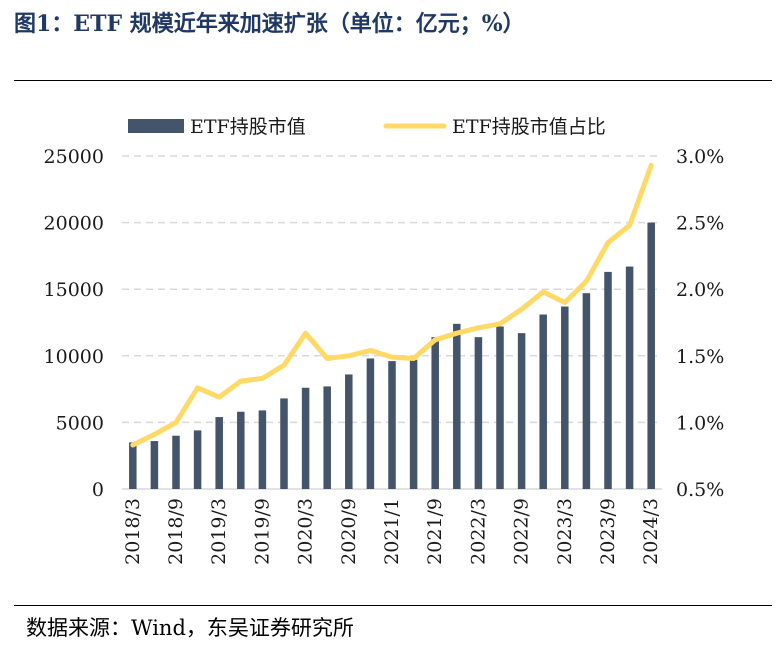 The height and width of the screenshot is (658, 784). Describe the element at coordinates (700, 157) in the screenshot. I see `right-tick-label: 3.0%` at that location.